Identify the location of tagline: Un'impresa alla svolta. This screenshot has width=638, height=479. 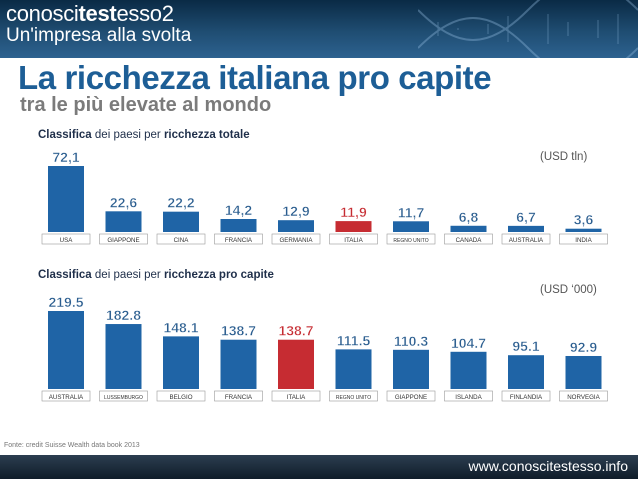
(99, 35).